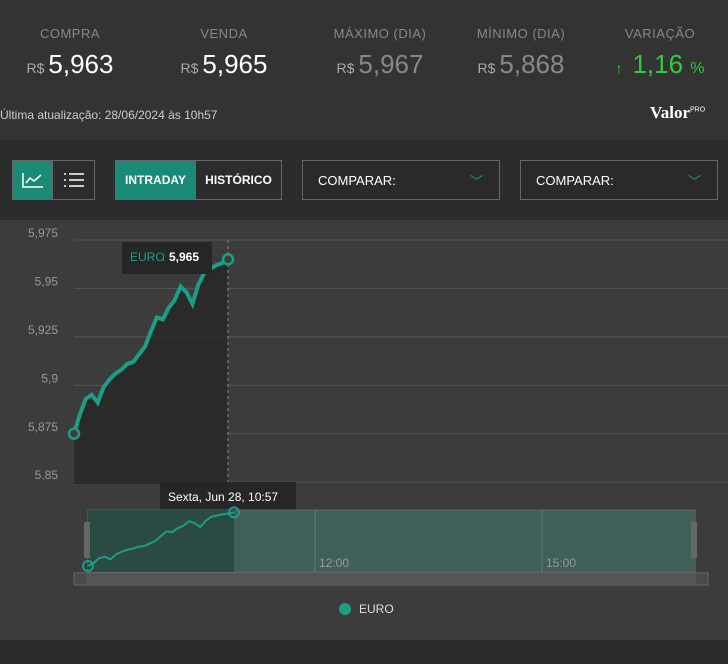 This screenshot has height=664, width=728. What do you see at coordinates (151, 346) in the screenshot?
I see `line` at bounding box center [151, 346].